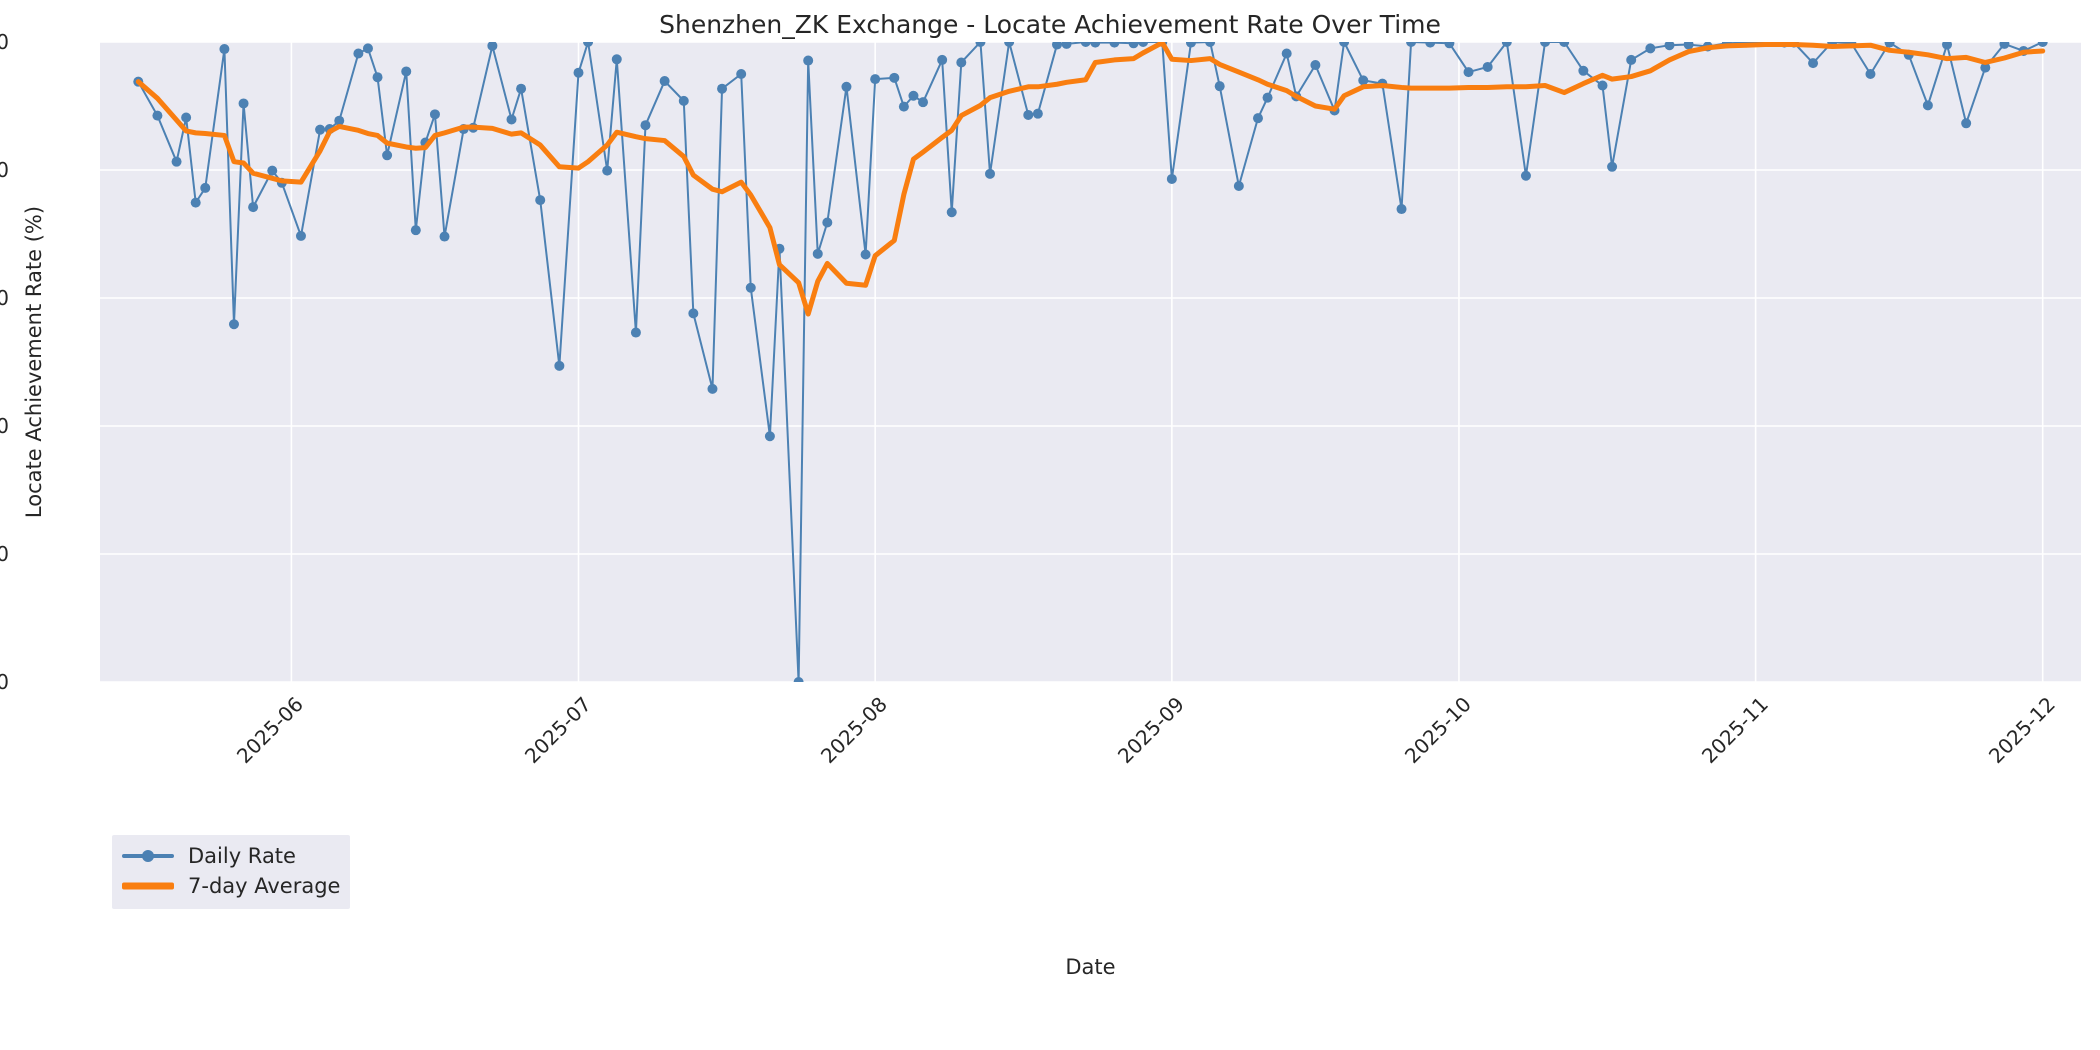  What do you see at coordinates (1150, 730) in the screenshot?
I see `x-tick-label: 2025-09` at bounding box center [1150, 730].